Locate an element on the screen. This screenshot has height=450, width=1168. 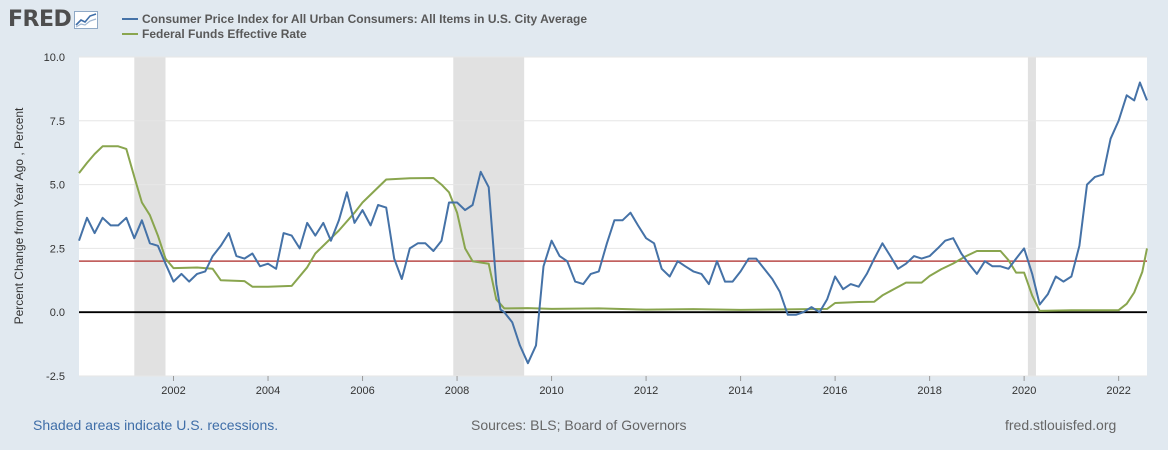
legend-item-fedfunds: Federal Funds Effective Rate is located at coordinates (354, 33).